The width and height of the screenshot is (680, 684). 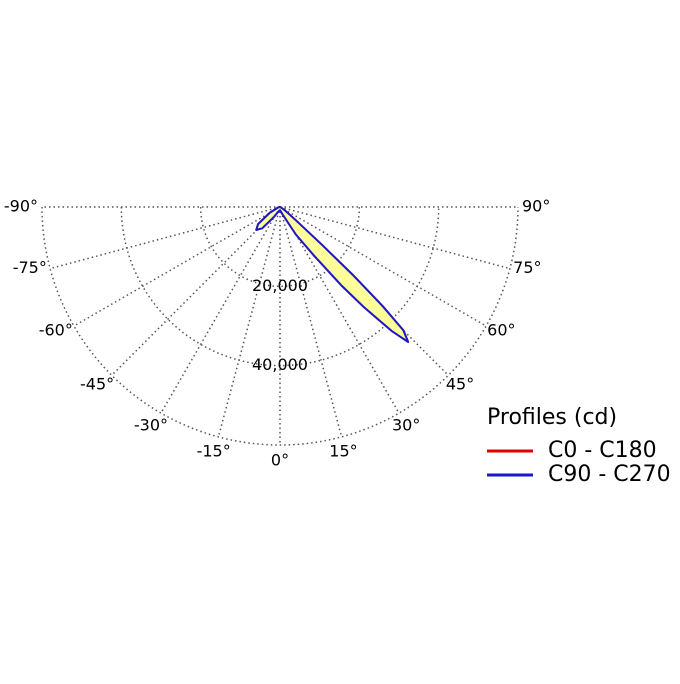 I want to click on angle-label: -60°, so click(x=56, y=330).